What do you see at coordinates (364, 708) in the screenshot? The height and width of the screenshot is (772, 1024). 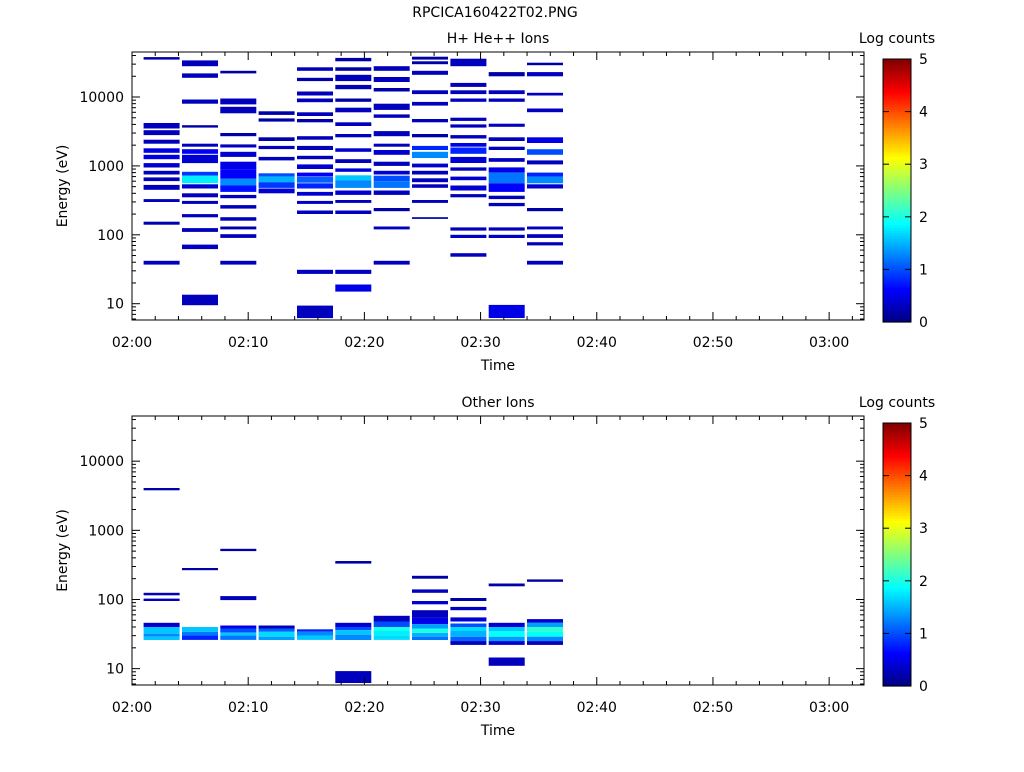 I see `x-tick-label: 02:20` at bounding box center [364, 708].